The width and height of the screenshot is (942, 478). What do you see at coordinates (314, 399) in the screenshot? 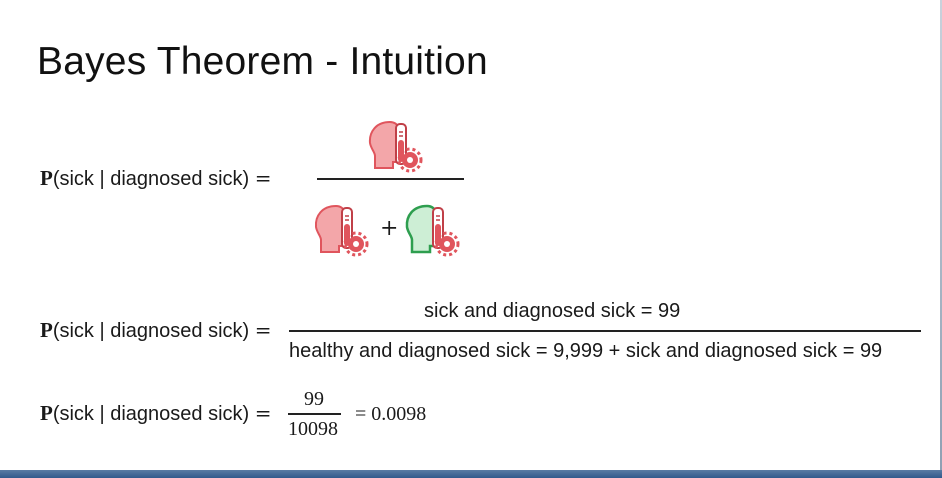
I see `row3-numerator: 99` at bounding box center [314, 399].